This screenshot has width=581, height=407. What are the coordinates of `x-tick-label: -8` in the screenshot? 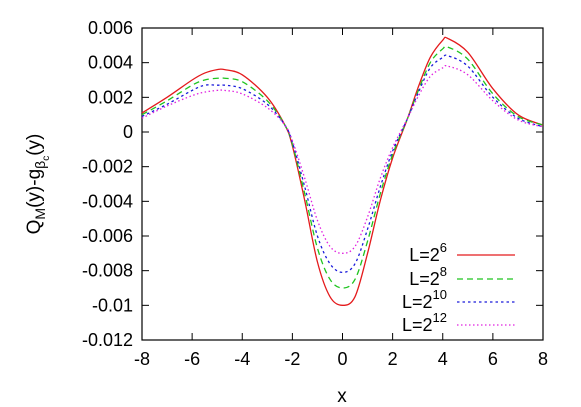 It's located at (142, 359).